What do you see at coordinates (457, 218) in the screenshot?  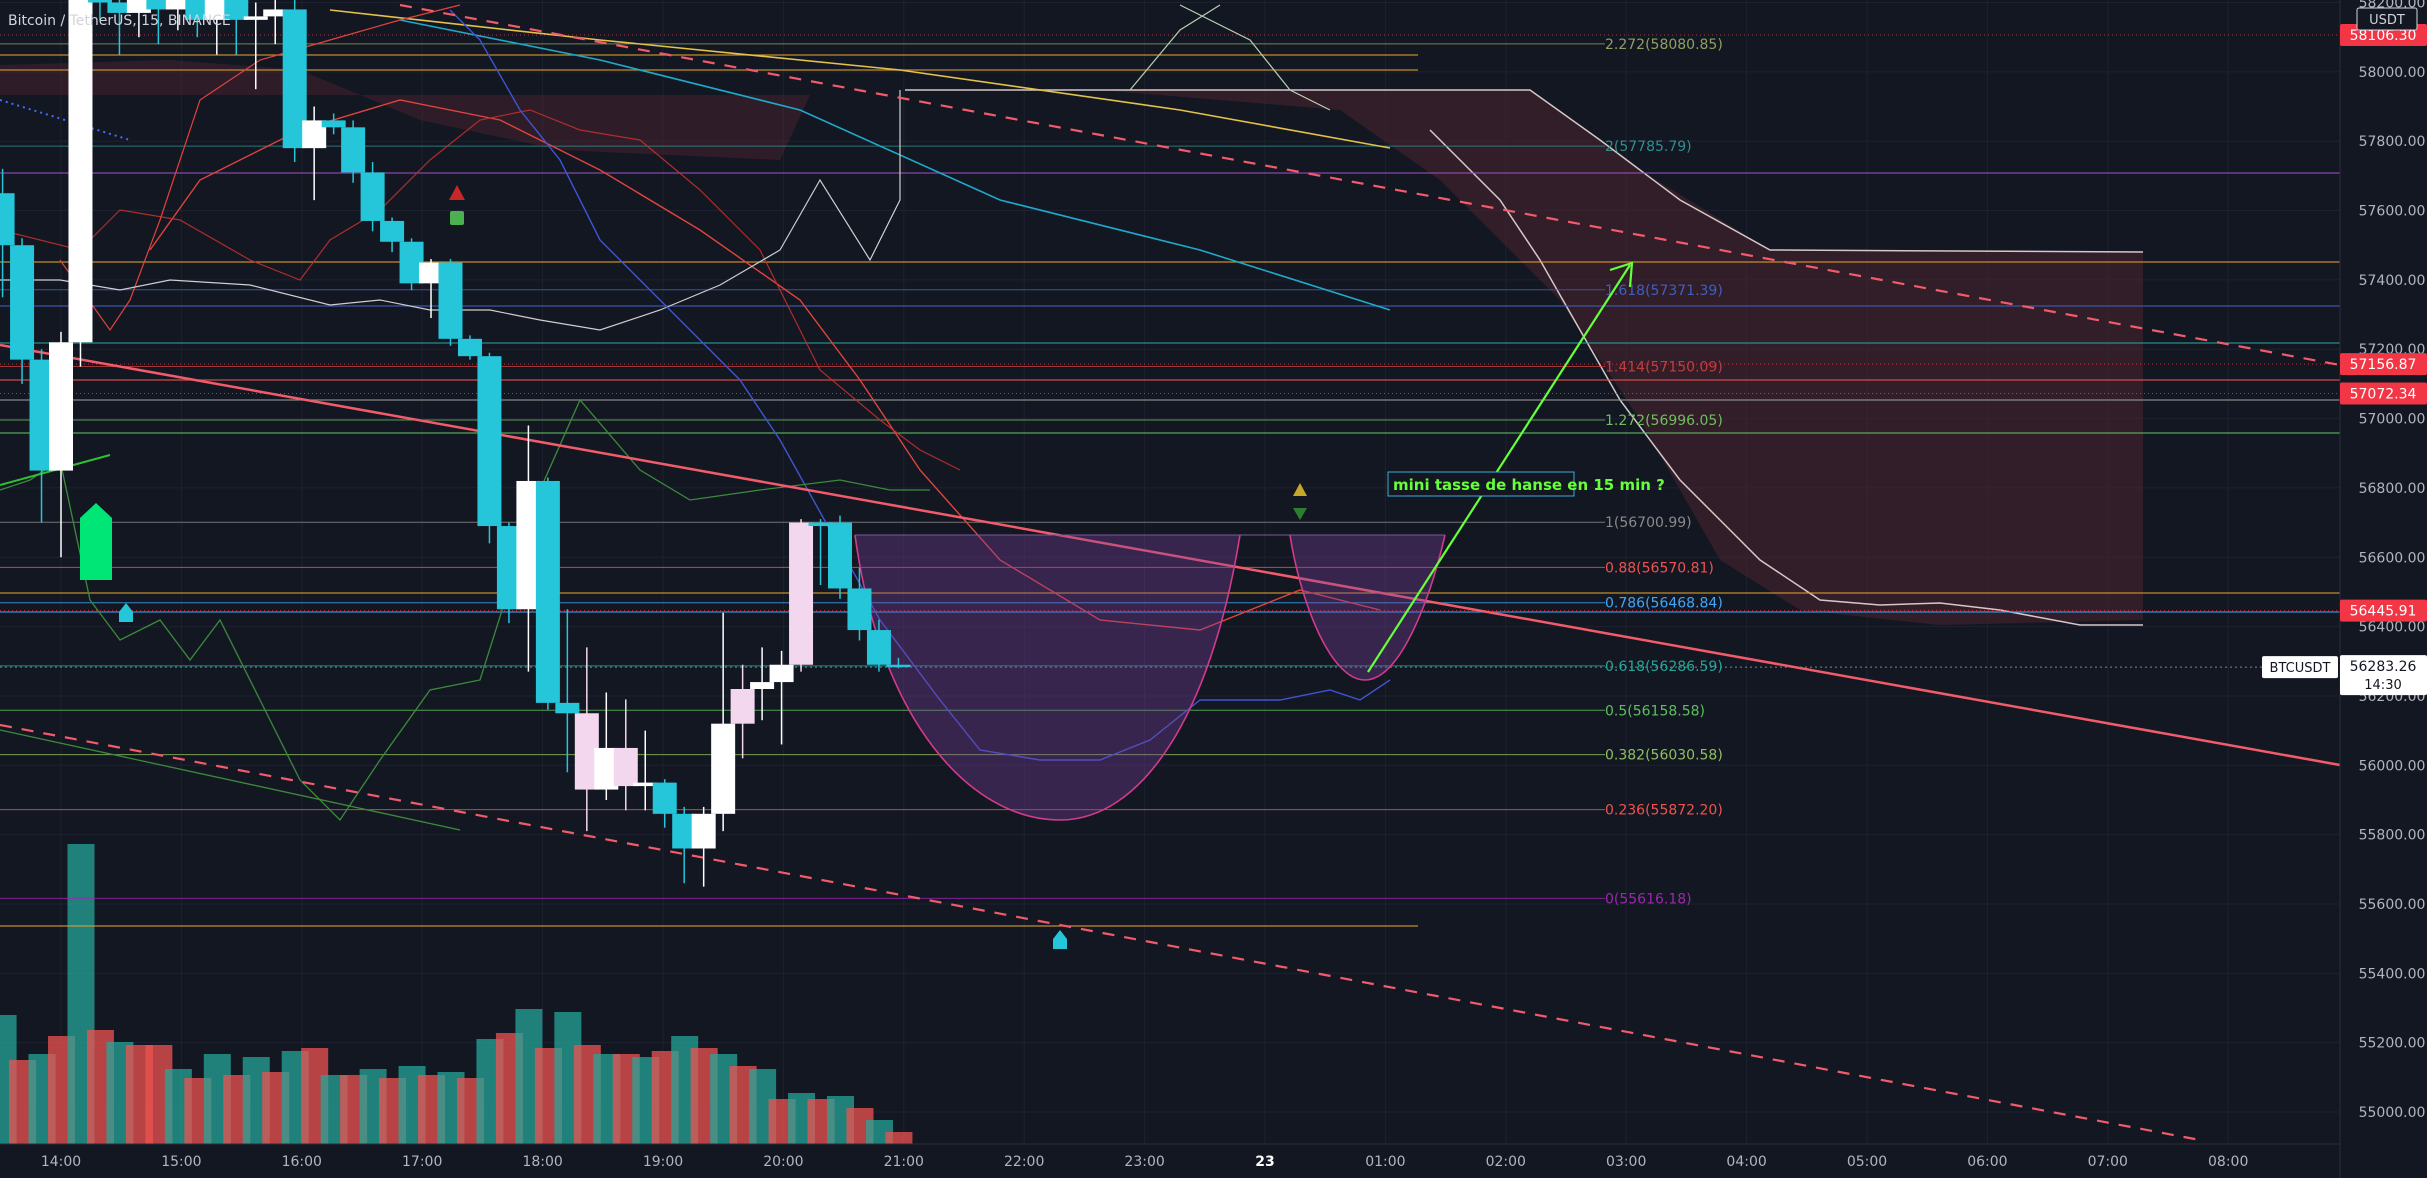 I see `check-signal-box` at bounding box center [457, 218].